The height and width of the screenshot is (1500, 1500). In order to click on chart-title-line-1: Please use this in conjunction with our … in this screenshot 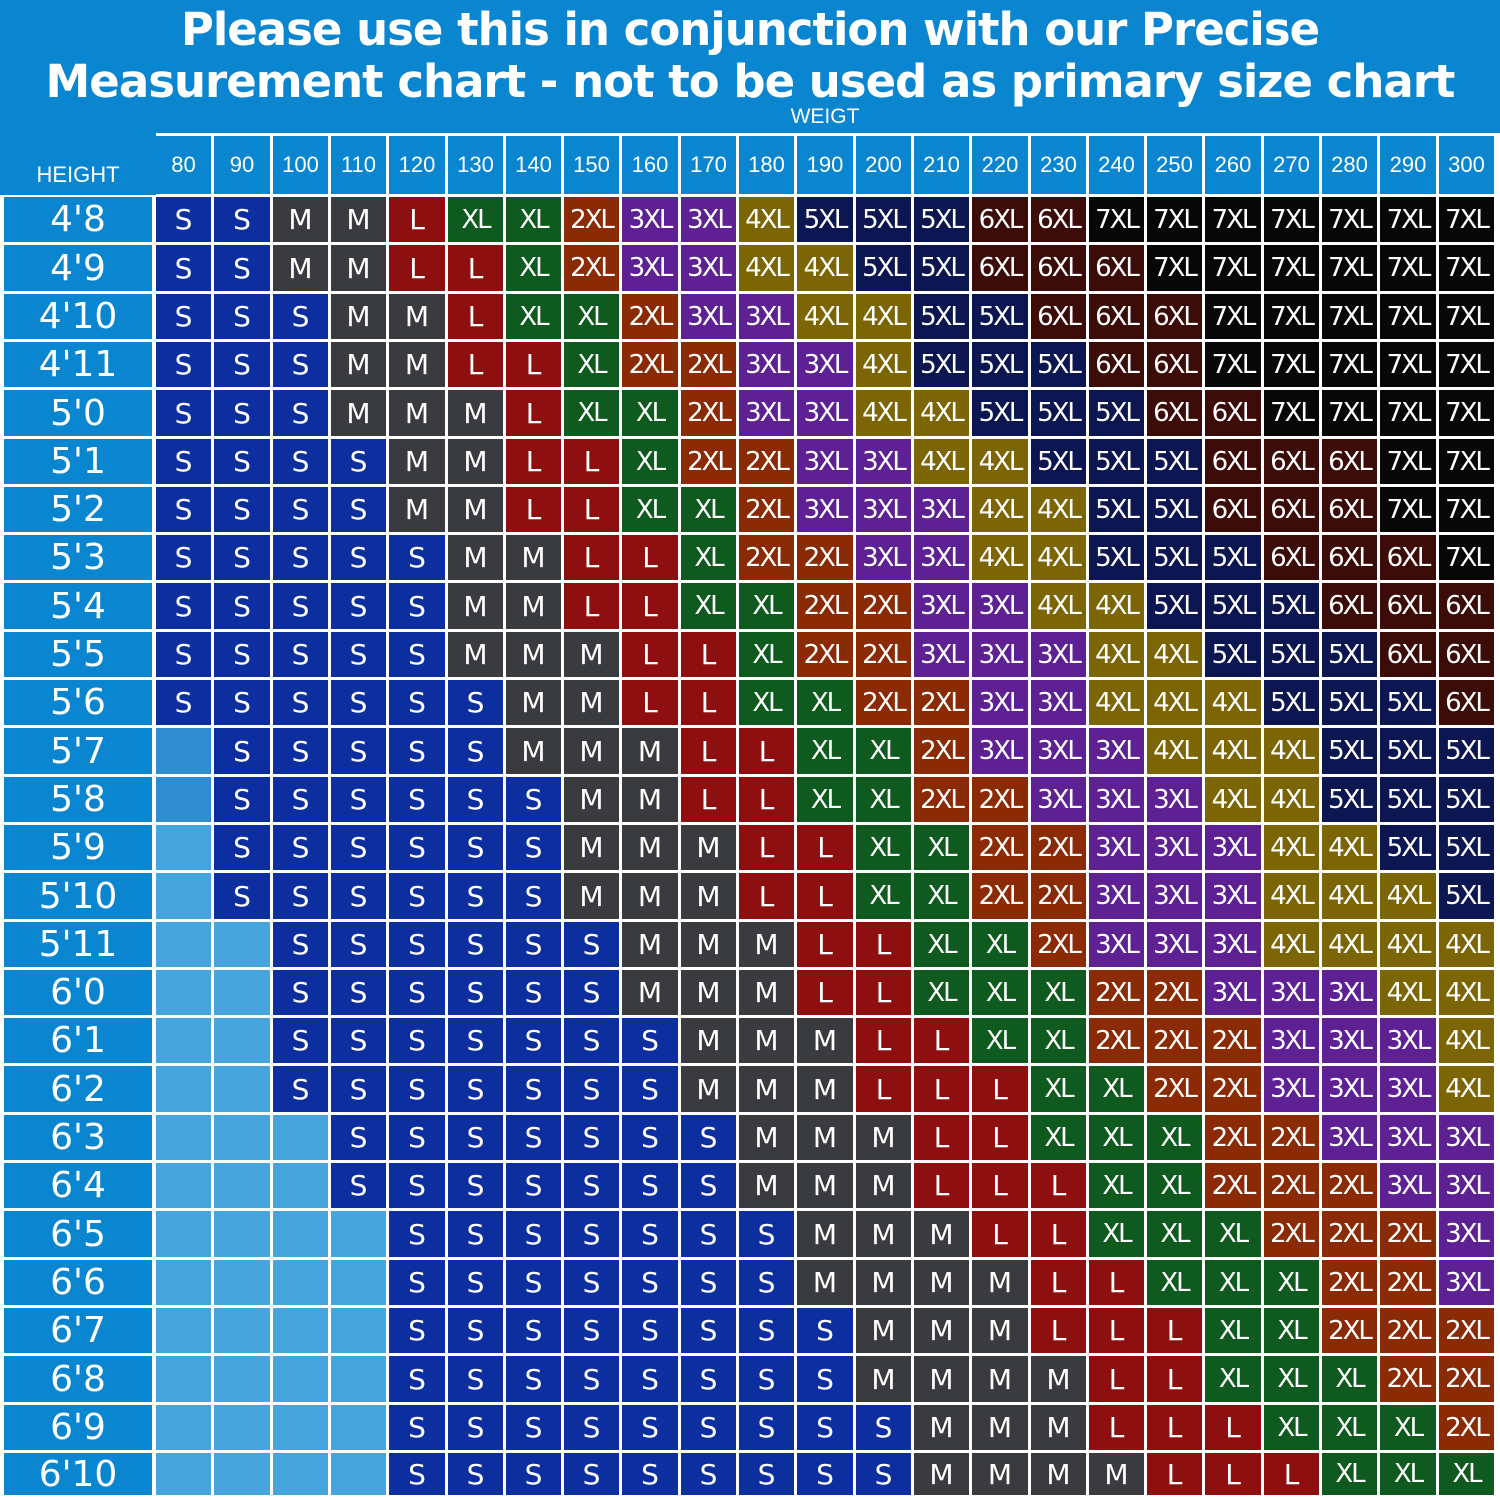, I will do `click(750, 29)`.